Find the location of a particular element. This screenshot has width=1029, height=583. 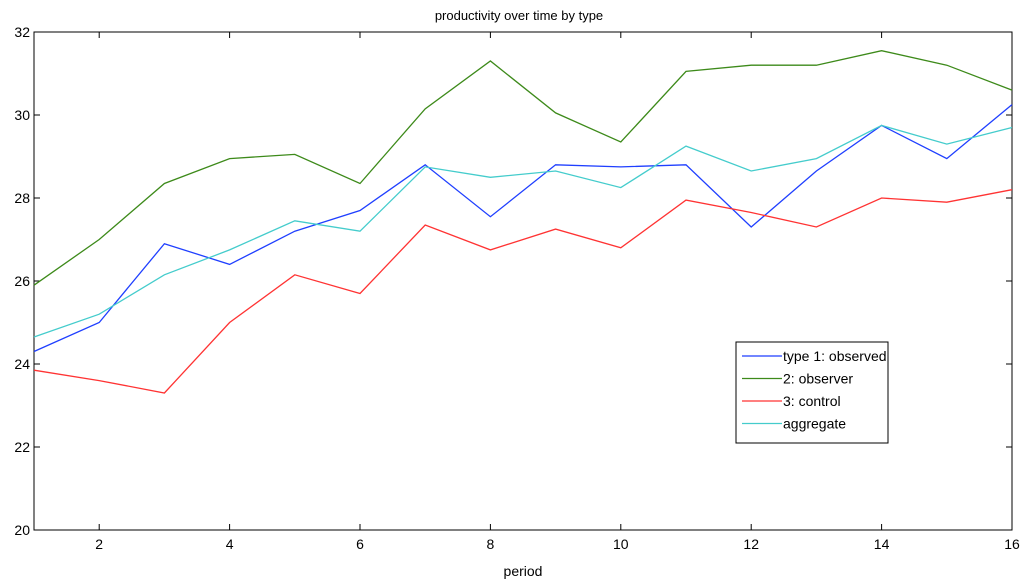

y-tick-label: 20 is located at coordinates (22, 530).